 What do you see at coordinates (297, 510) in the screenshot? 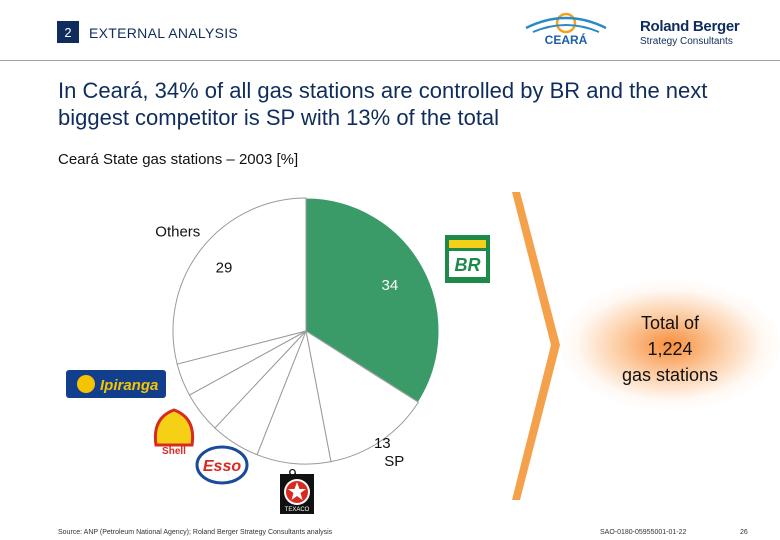
I see `svg-text: TEXACO` at bounding box center [297, 510].